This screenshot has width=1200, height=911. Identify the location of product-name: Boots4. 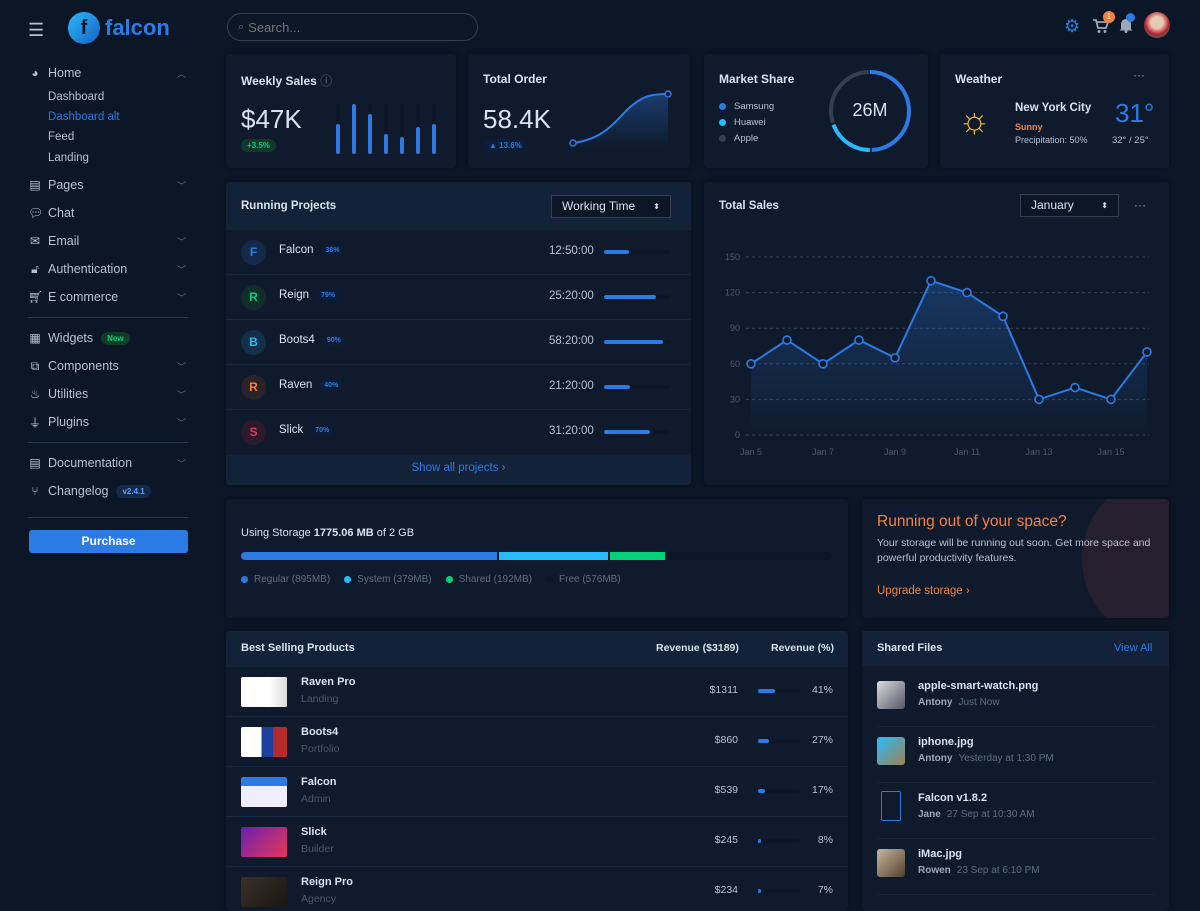
(320, 732).